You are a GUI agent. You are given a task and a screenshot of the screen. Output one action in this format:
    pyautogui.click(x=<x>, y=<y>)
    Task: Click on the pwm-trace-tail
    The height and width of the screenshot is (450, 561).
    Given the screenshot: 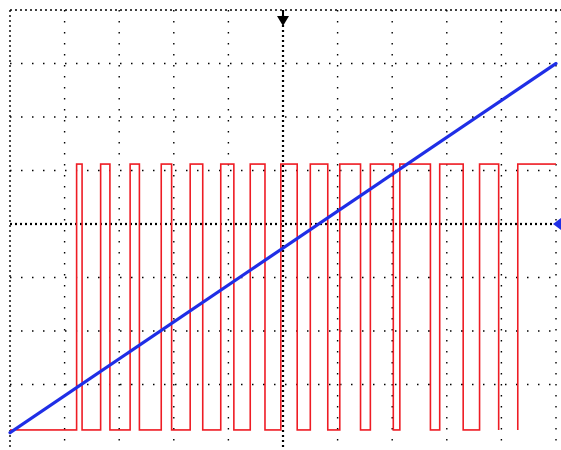 What is the action you would take?
    pyautogui.click(x=536, y=296)
    